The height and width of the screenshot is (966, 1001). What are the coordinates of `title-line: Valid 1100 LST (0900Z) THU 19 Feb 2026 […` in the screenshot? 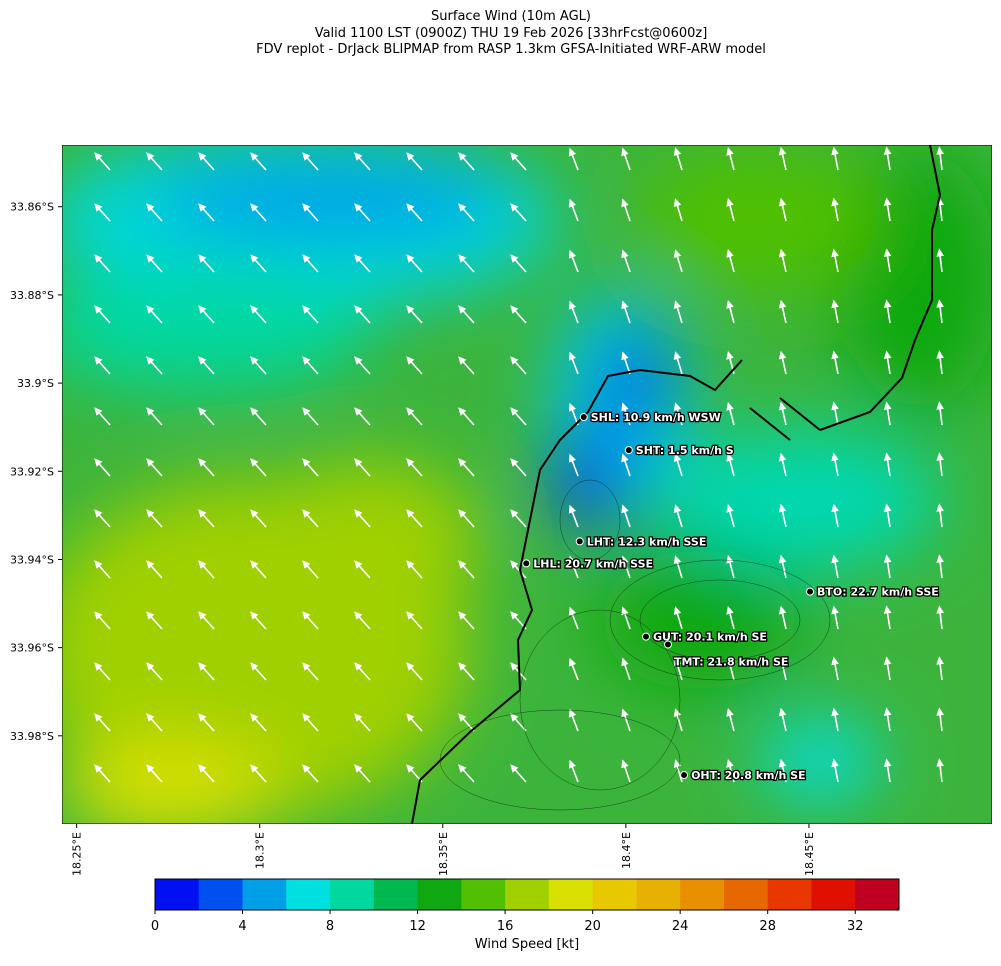 It's located at (511, 33).